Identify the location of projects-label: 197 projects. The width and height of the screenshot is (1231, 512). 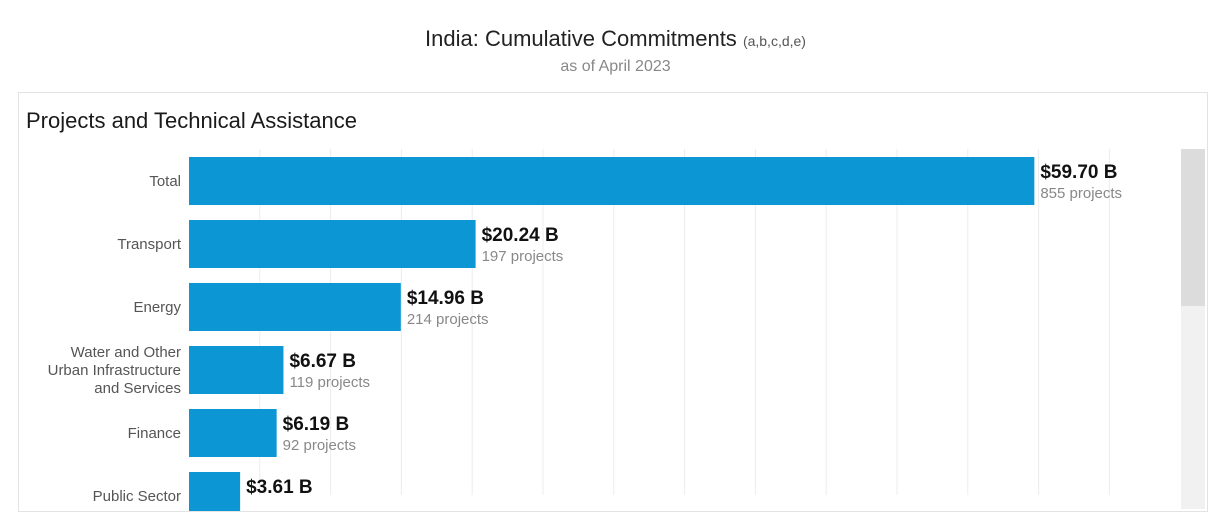
(523, 256).